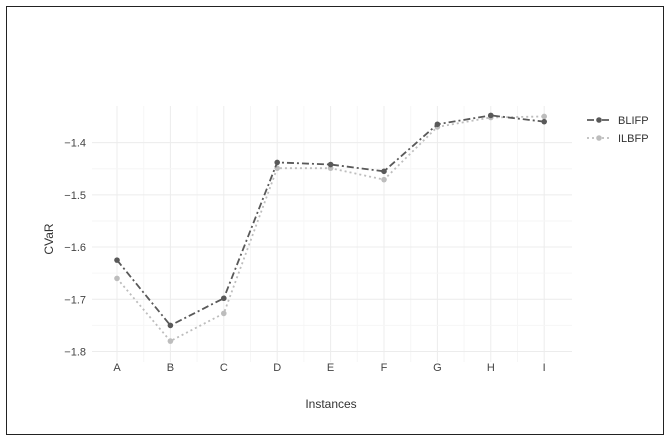 This screenshot has width=670, height=441. I want to click on y-tick-label: −1.8, so click(75, 353).